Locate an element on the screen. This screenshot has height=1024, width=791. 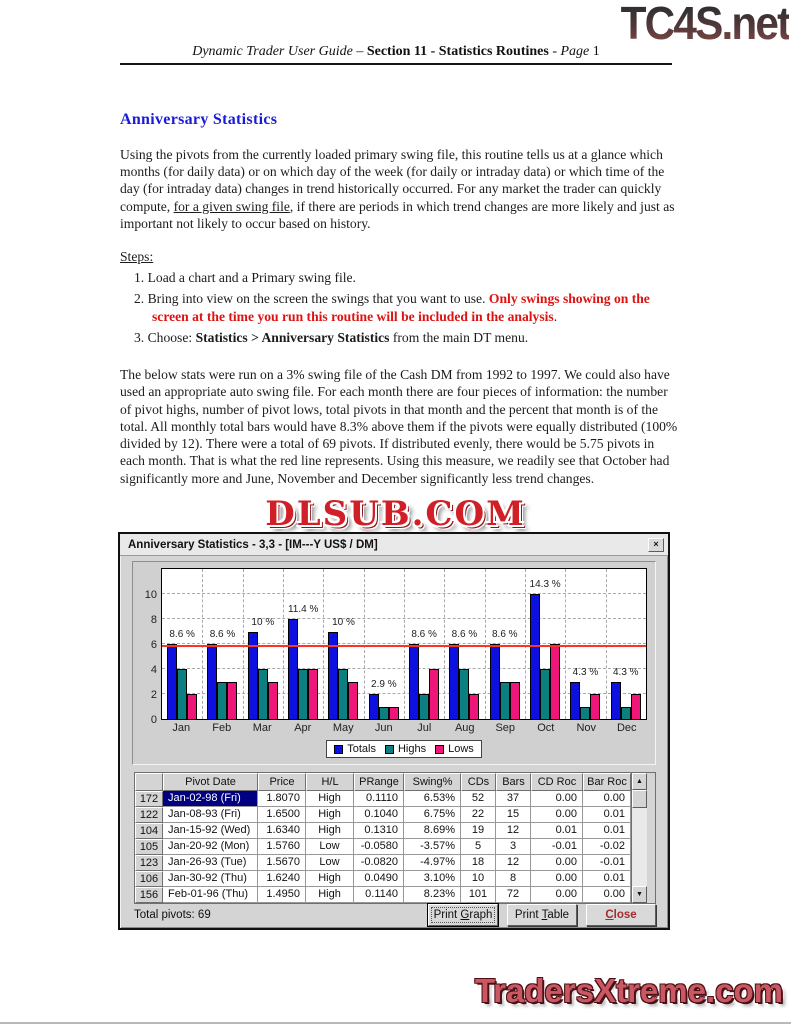
table-cell: Jan-08-93 (Fri) is located at coordinates (210, 815).